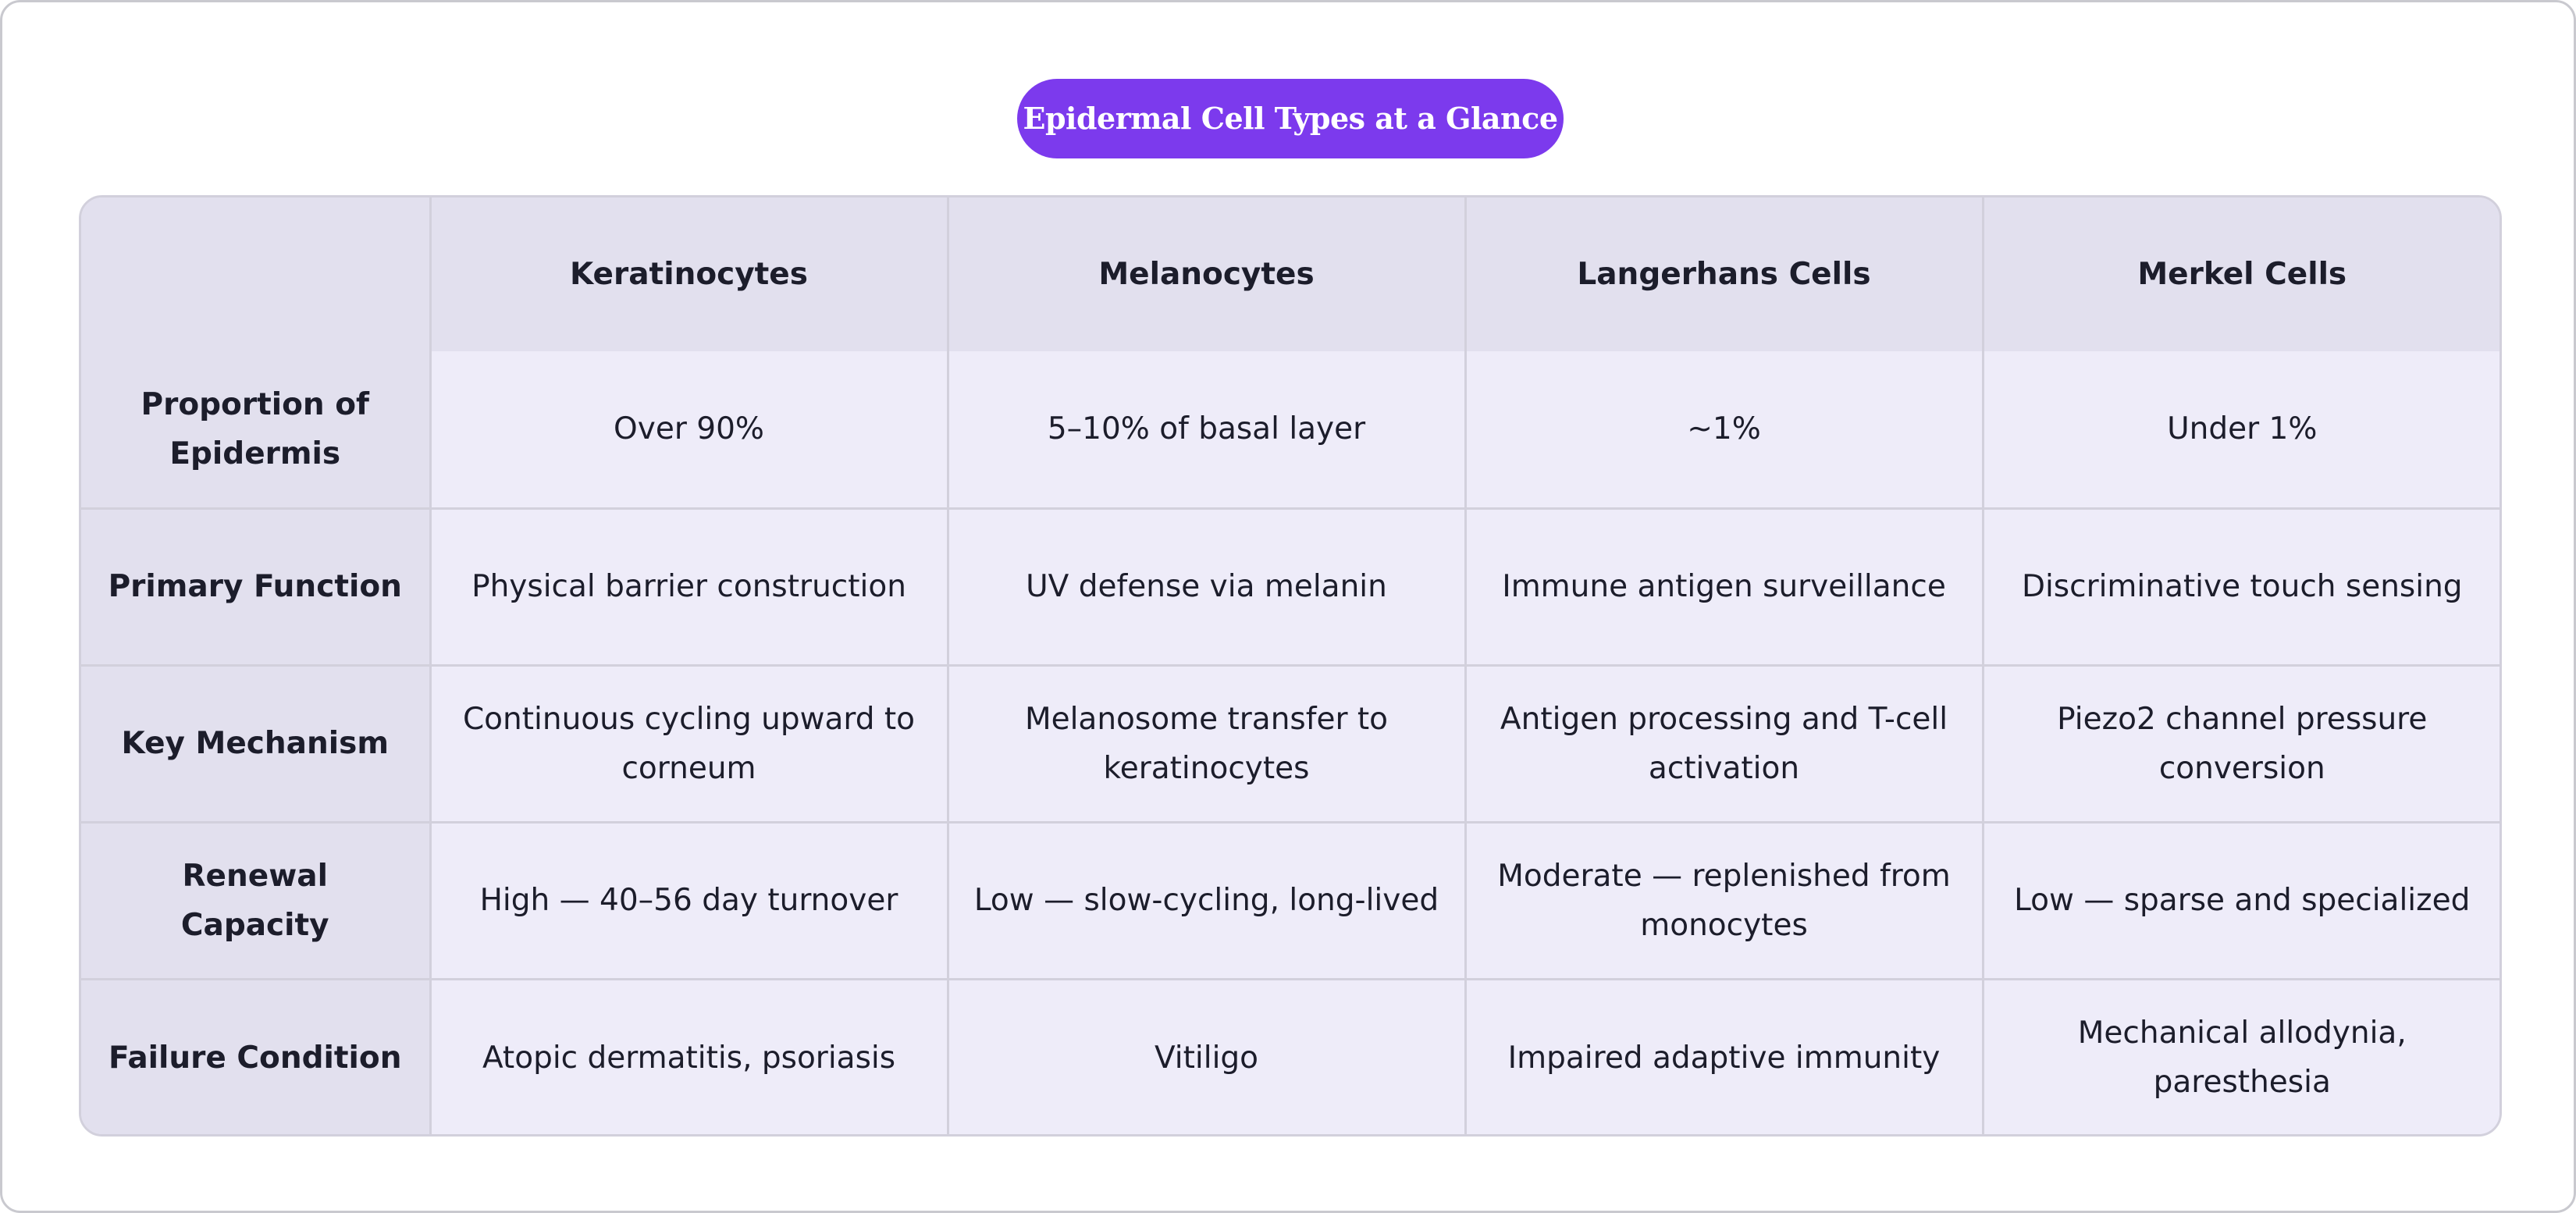 The image size is (2576, 1213). Describe the element at coordinates (2240, 274) in the screenshot. I see `column-header-merkel-cells: Merkel Cells` at that location.